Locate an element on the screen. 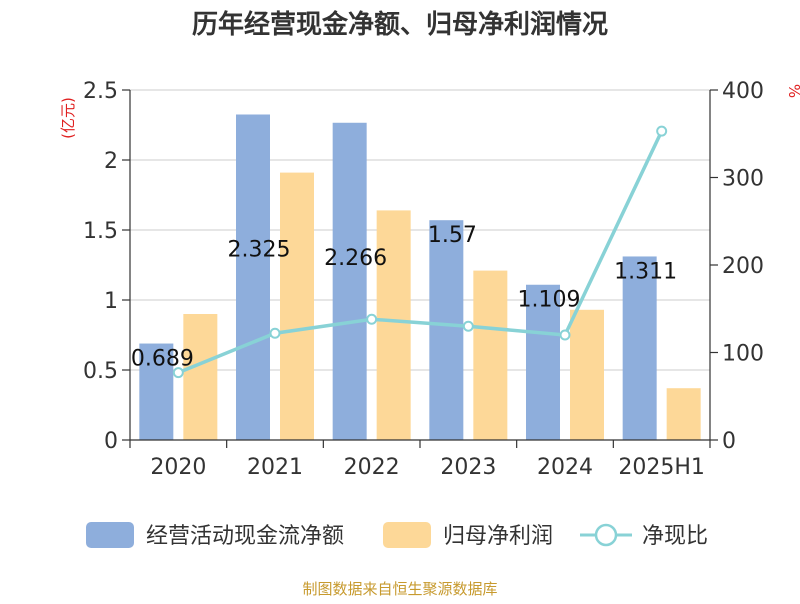 This screenshot has height=604, width=800. left-tick-label: 1 is located at coordinates (111, 301).